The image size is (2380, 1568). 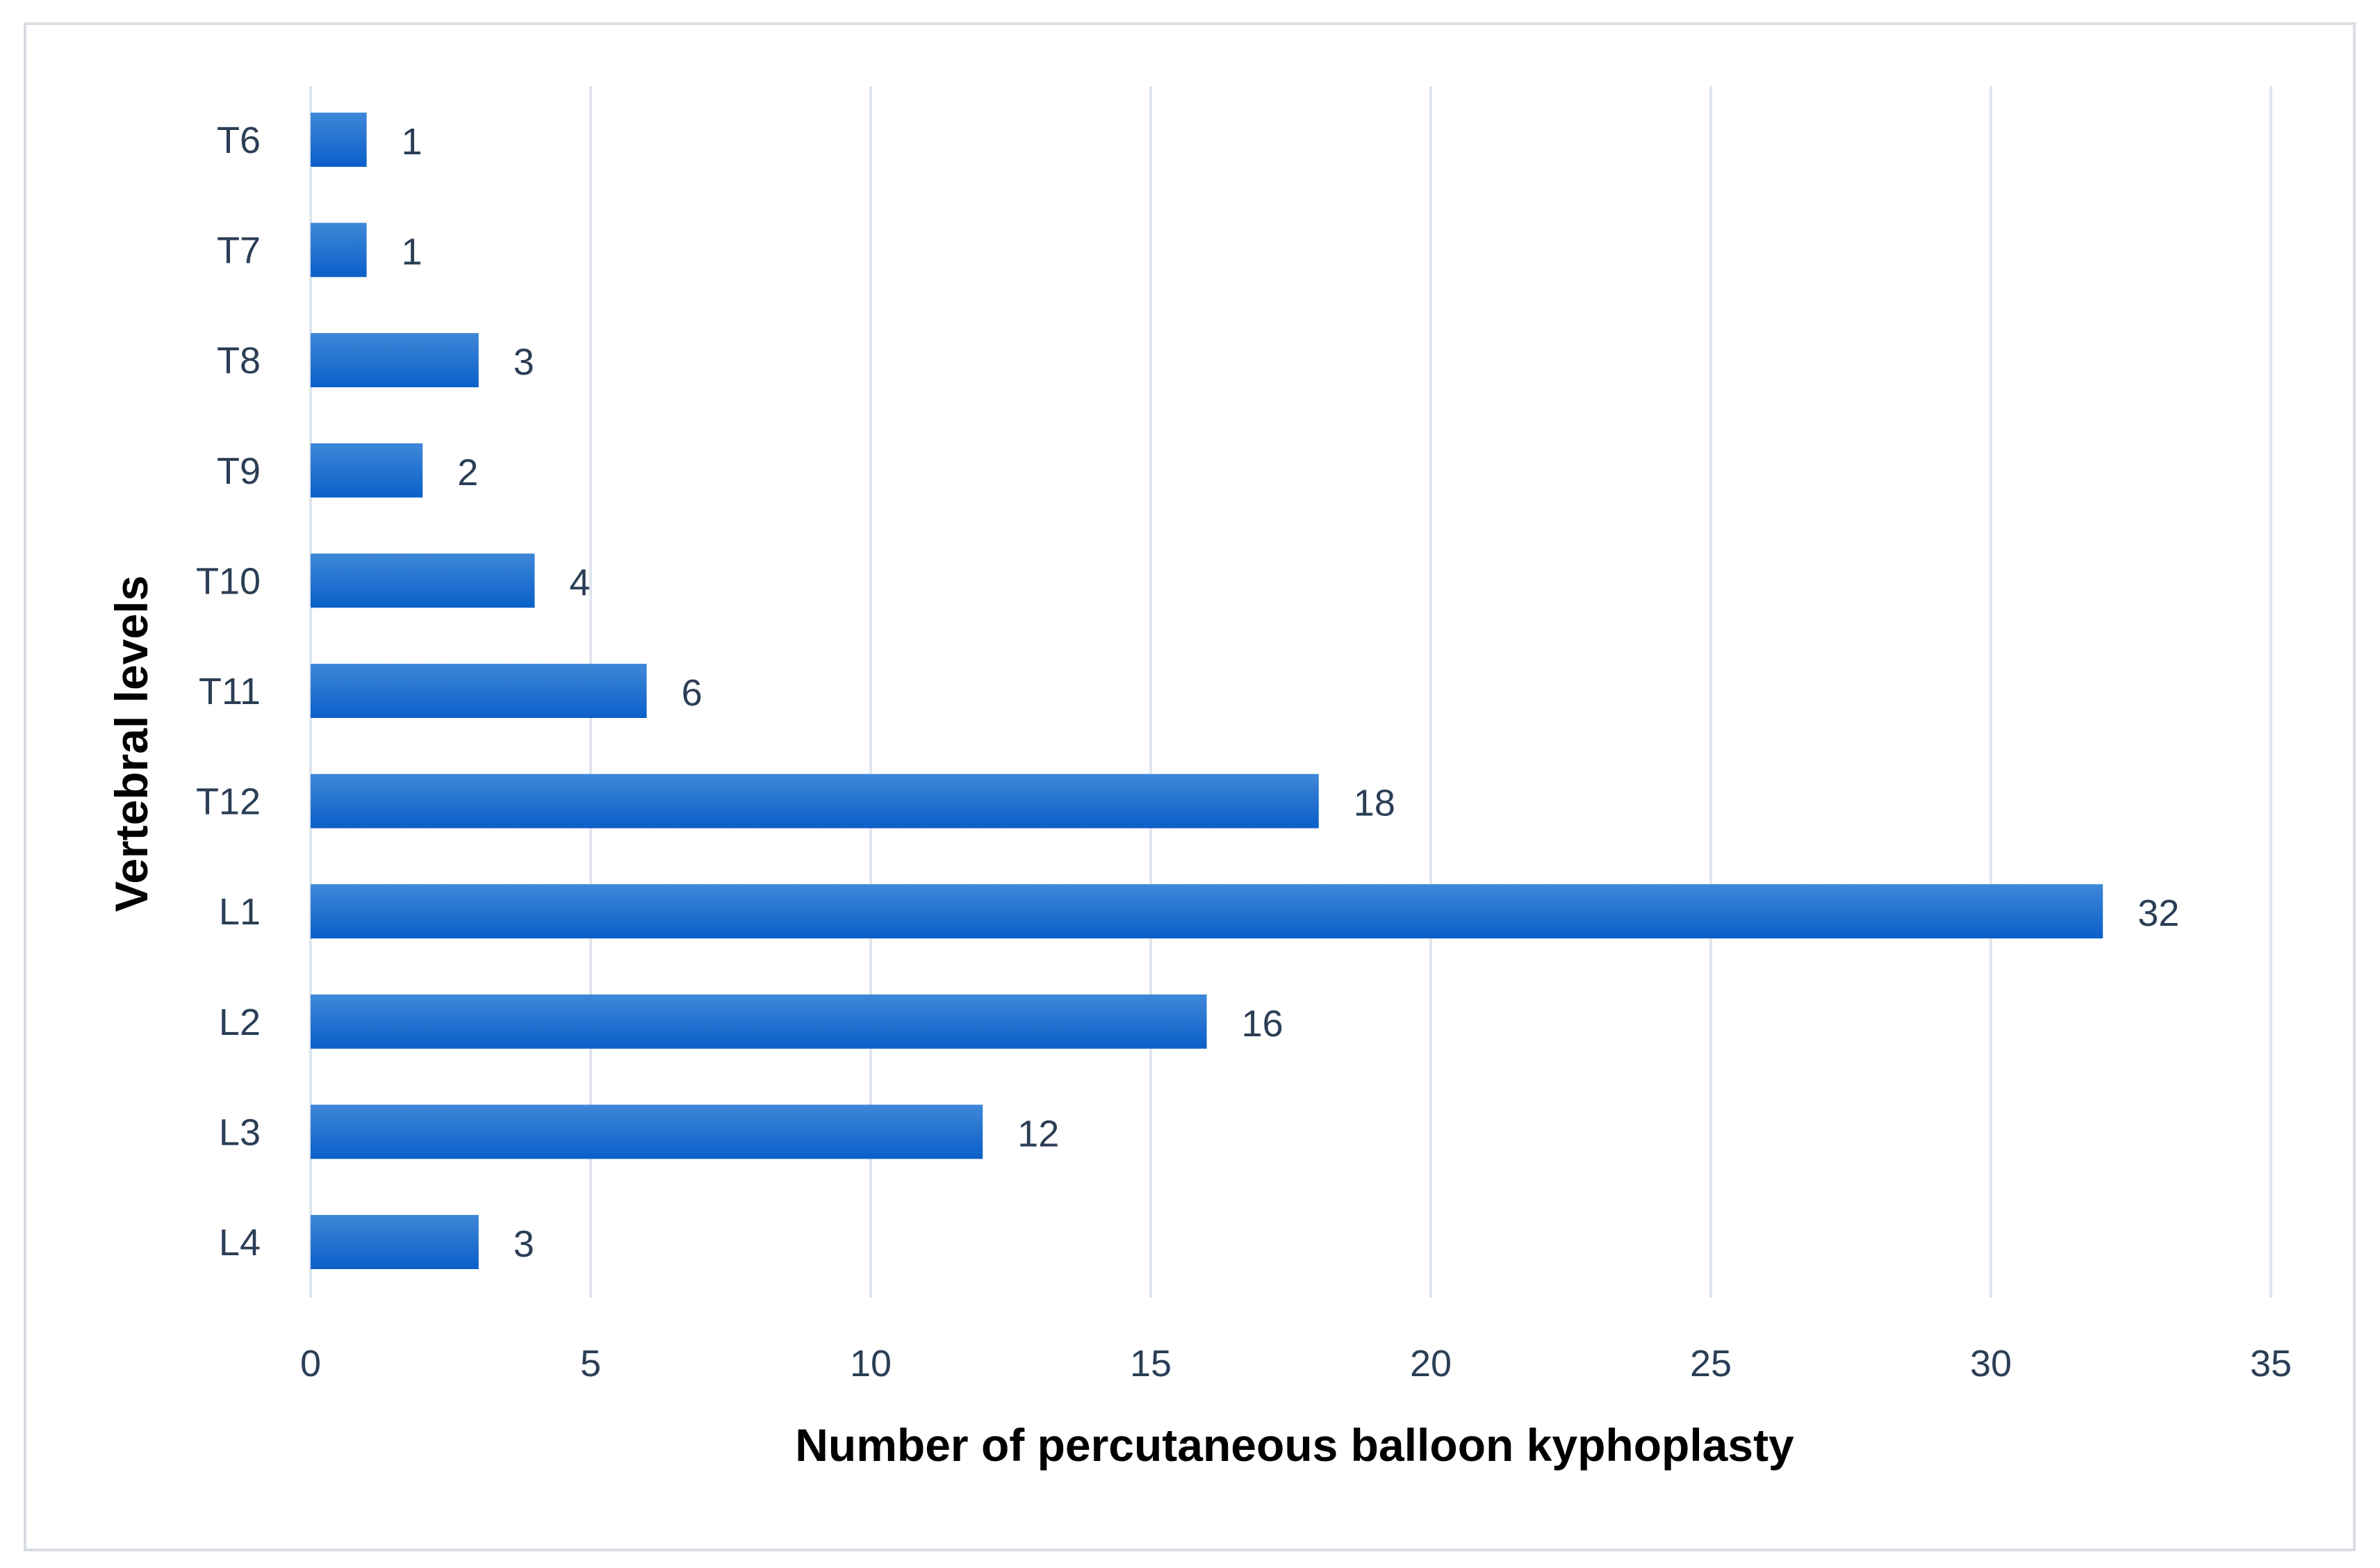 I want to click on y-category-label: L1, so click(x=240, y=912).